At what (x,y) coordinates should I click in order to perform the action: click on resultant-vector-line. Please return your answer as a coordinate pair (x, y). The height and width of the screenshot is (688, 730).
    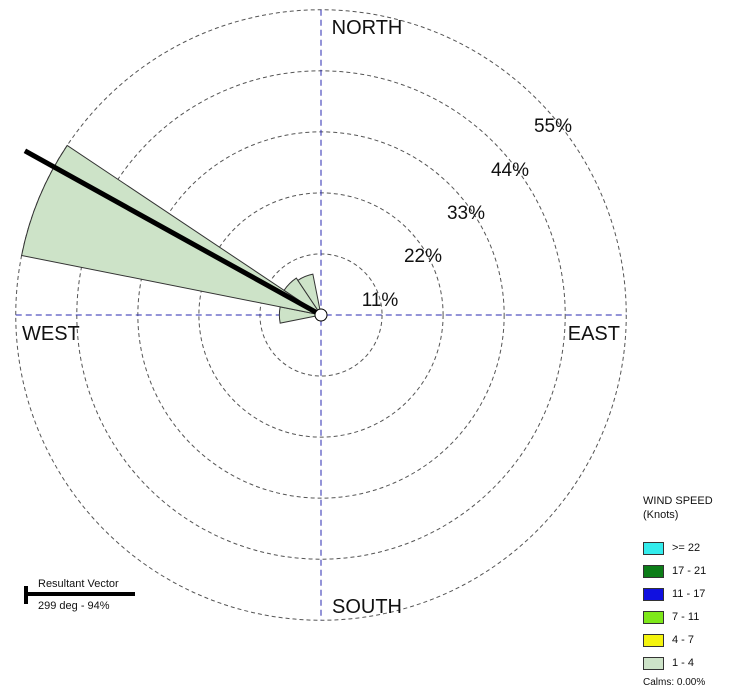
    Looking at the image, I should click on (173, 233).